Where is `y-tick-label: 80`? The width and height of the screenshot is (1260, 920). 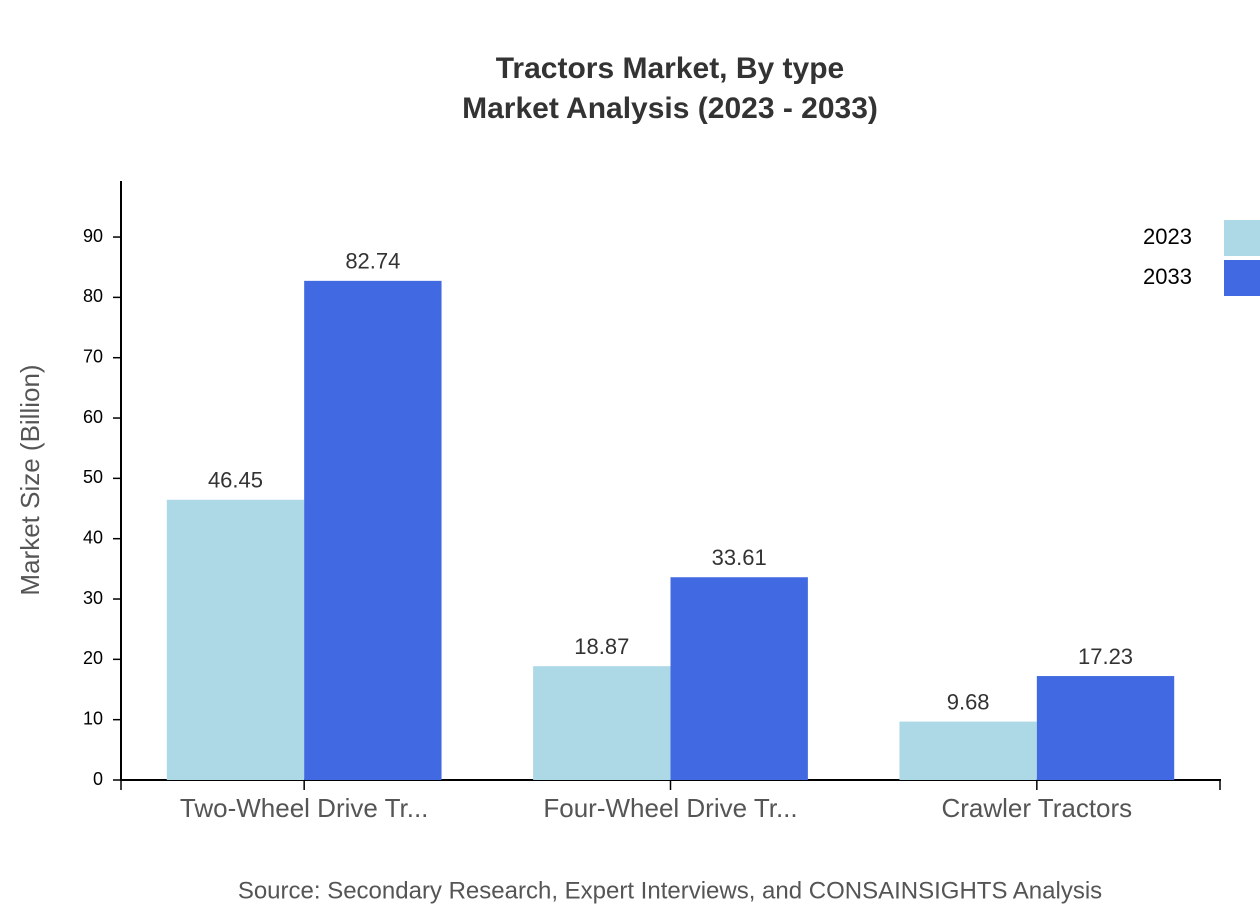 y-tick-label: 80 is located at coordinates (93, 296).